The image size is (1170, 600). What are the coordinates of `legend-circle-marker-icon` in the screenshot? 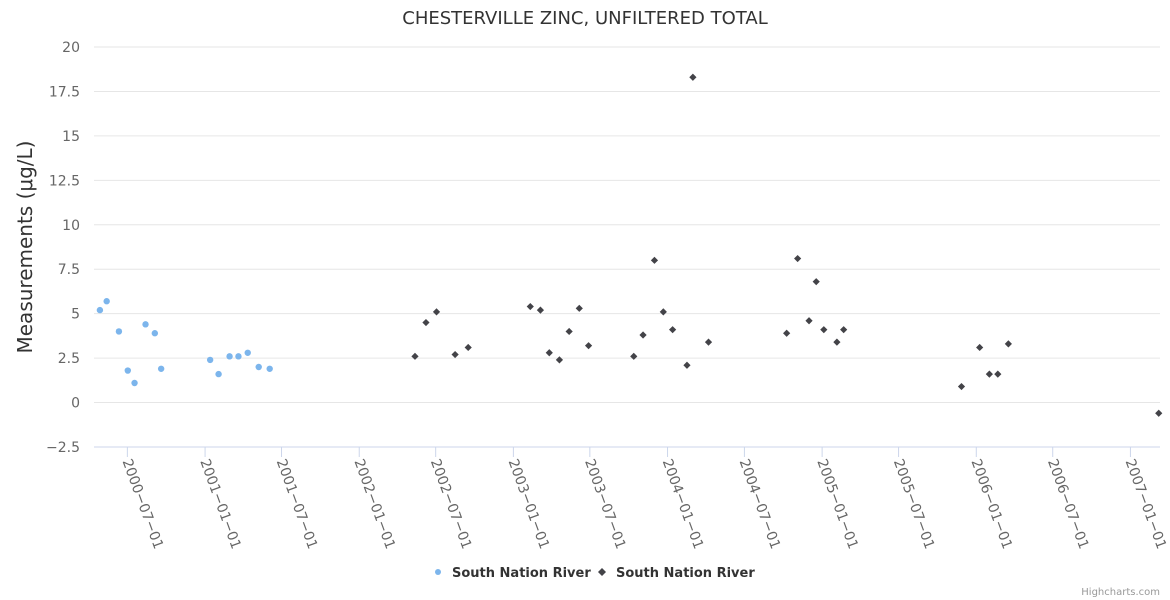 It's located at (438, 572).